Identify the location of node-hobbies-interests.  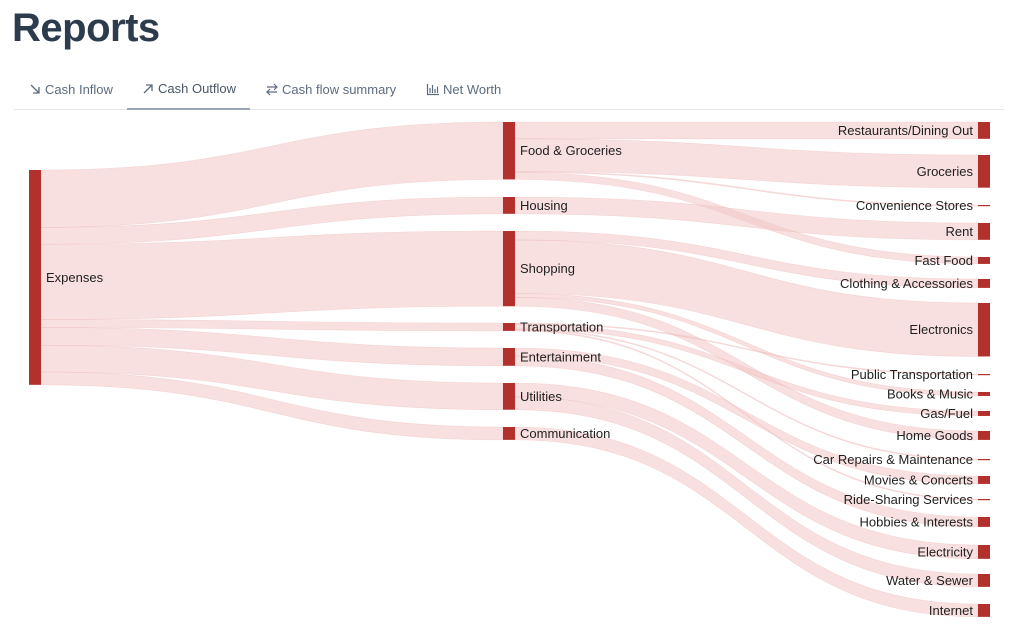
(984, 522).